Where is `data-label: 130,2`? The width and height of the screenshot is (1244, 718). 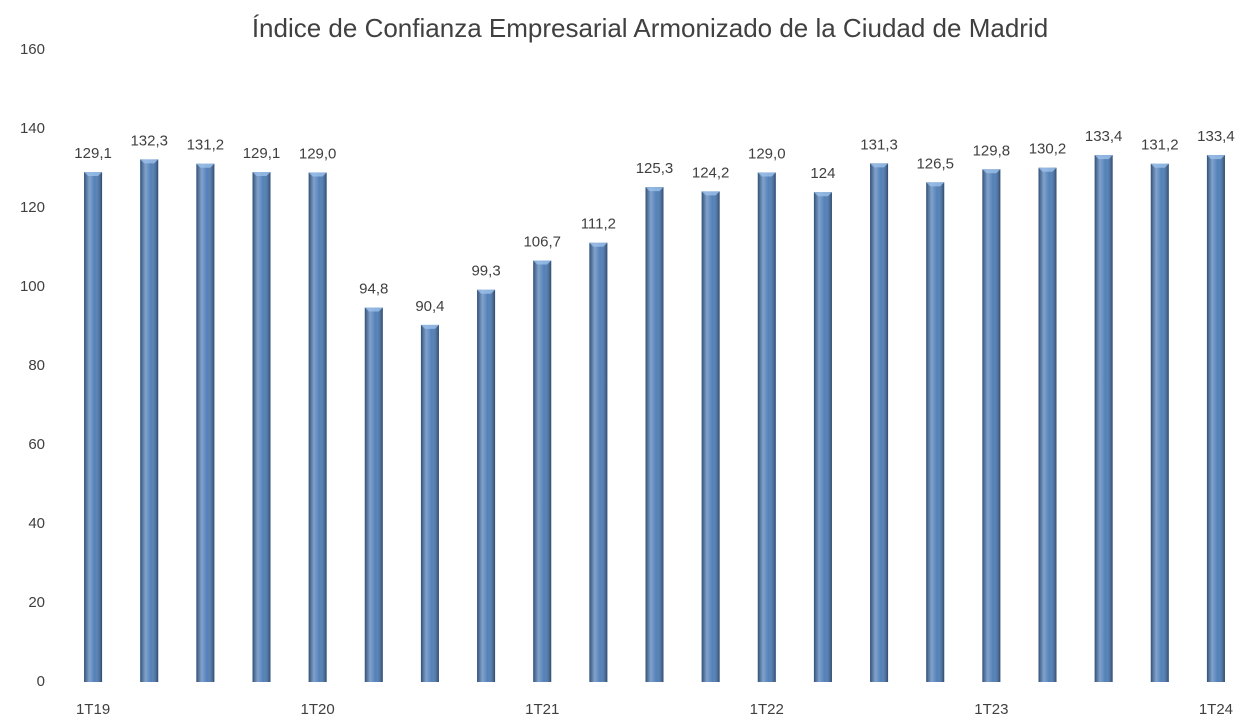
data-label: 130,2 is located at coordinates (1048, 149).